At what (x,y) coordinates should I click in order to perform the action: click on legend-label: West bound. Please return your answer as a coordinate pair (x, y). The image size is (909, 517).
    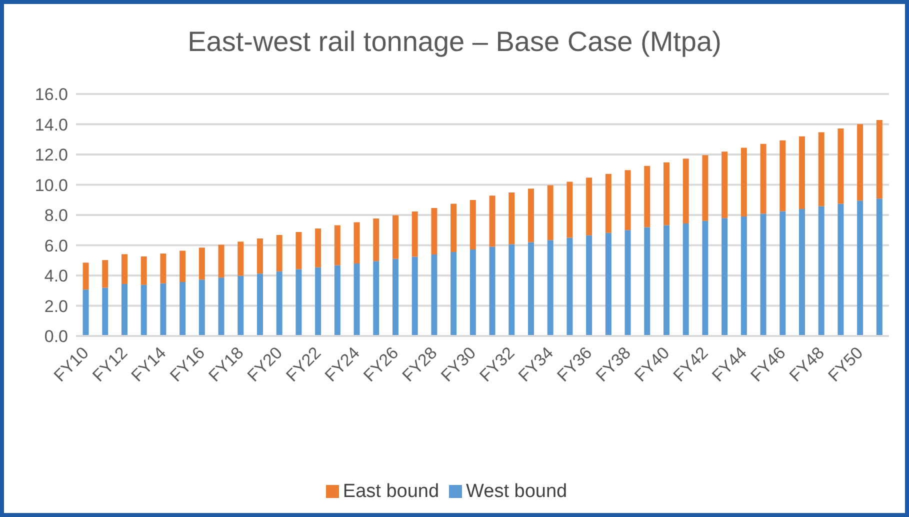
    Looking at the image, I should click on (517, 491).